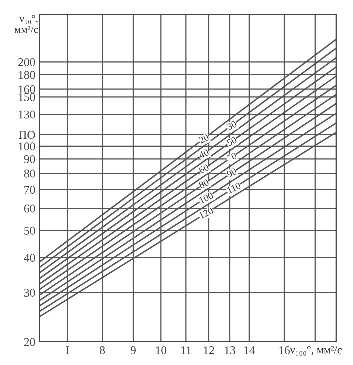 The image size is (353, 365). I want to click on y-tick-label: 130, so click(27, 114).